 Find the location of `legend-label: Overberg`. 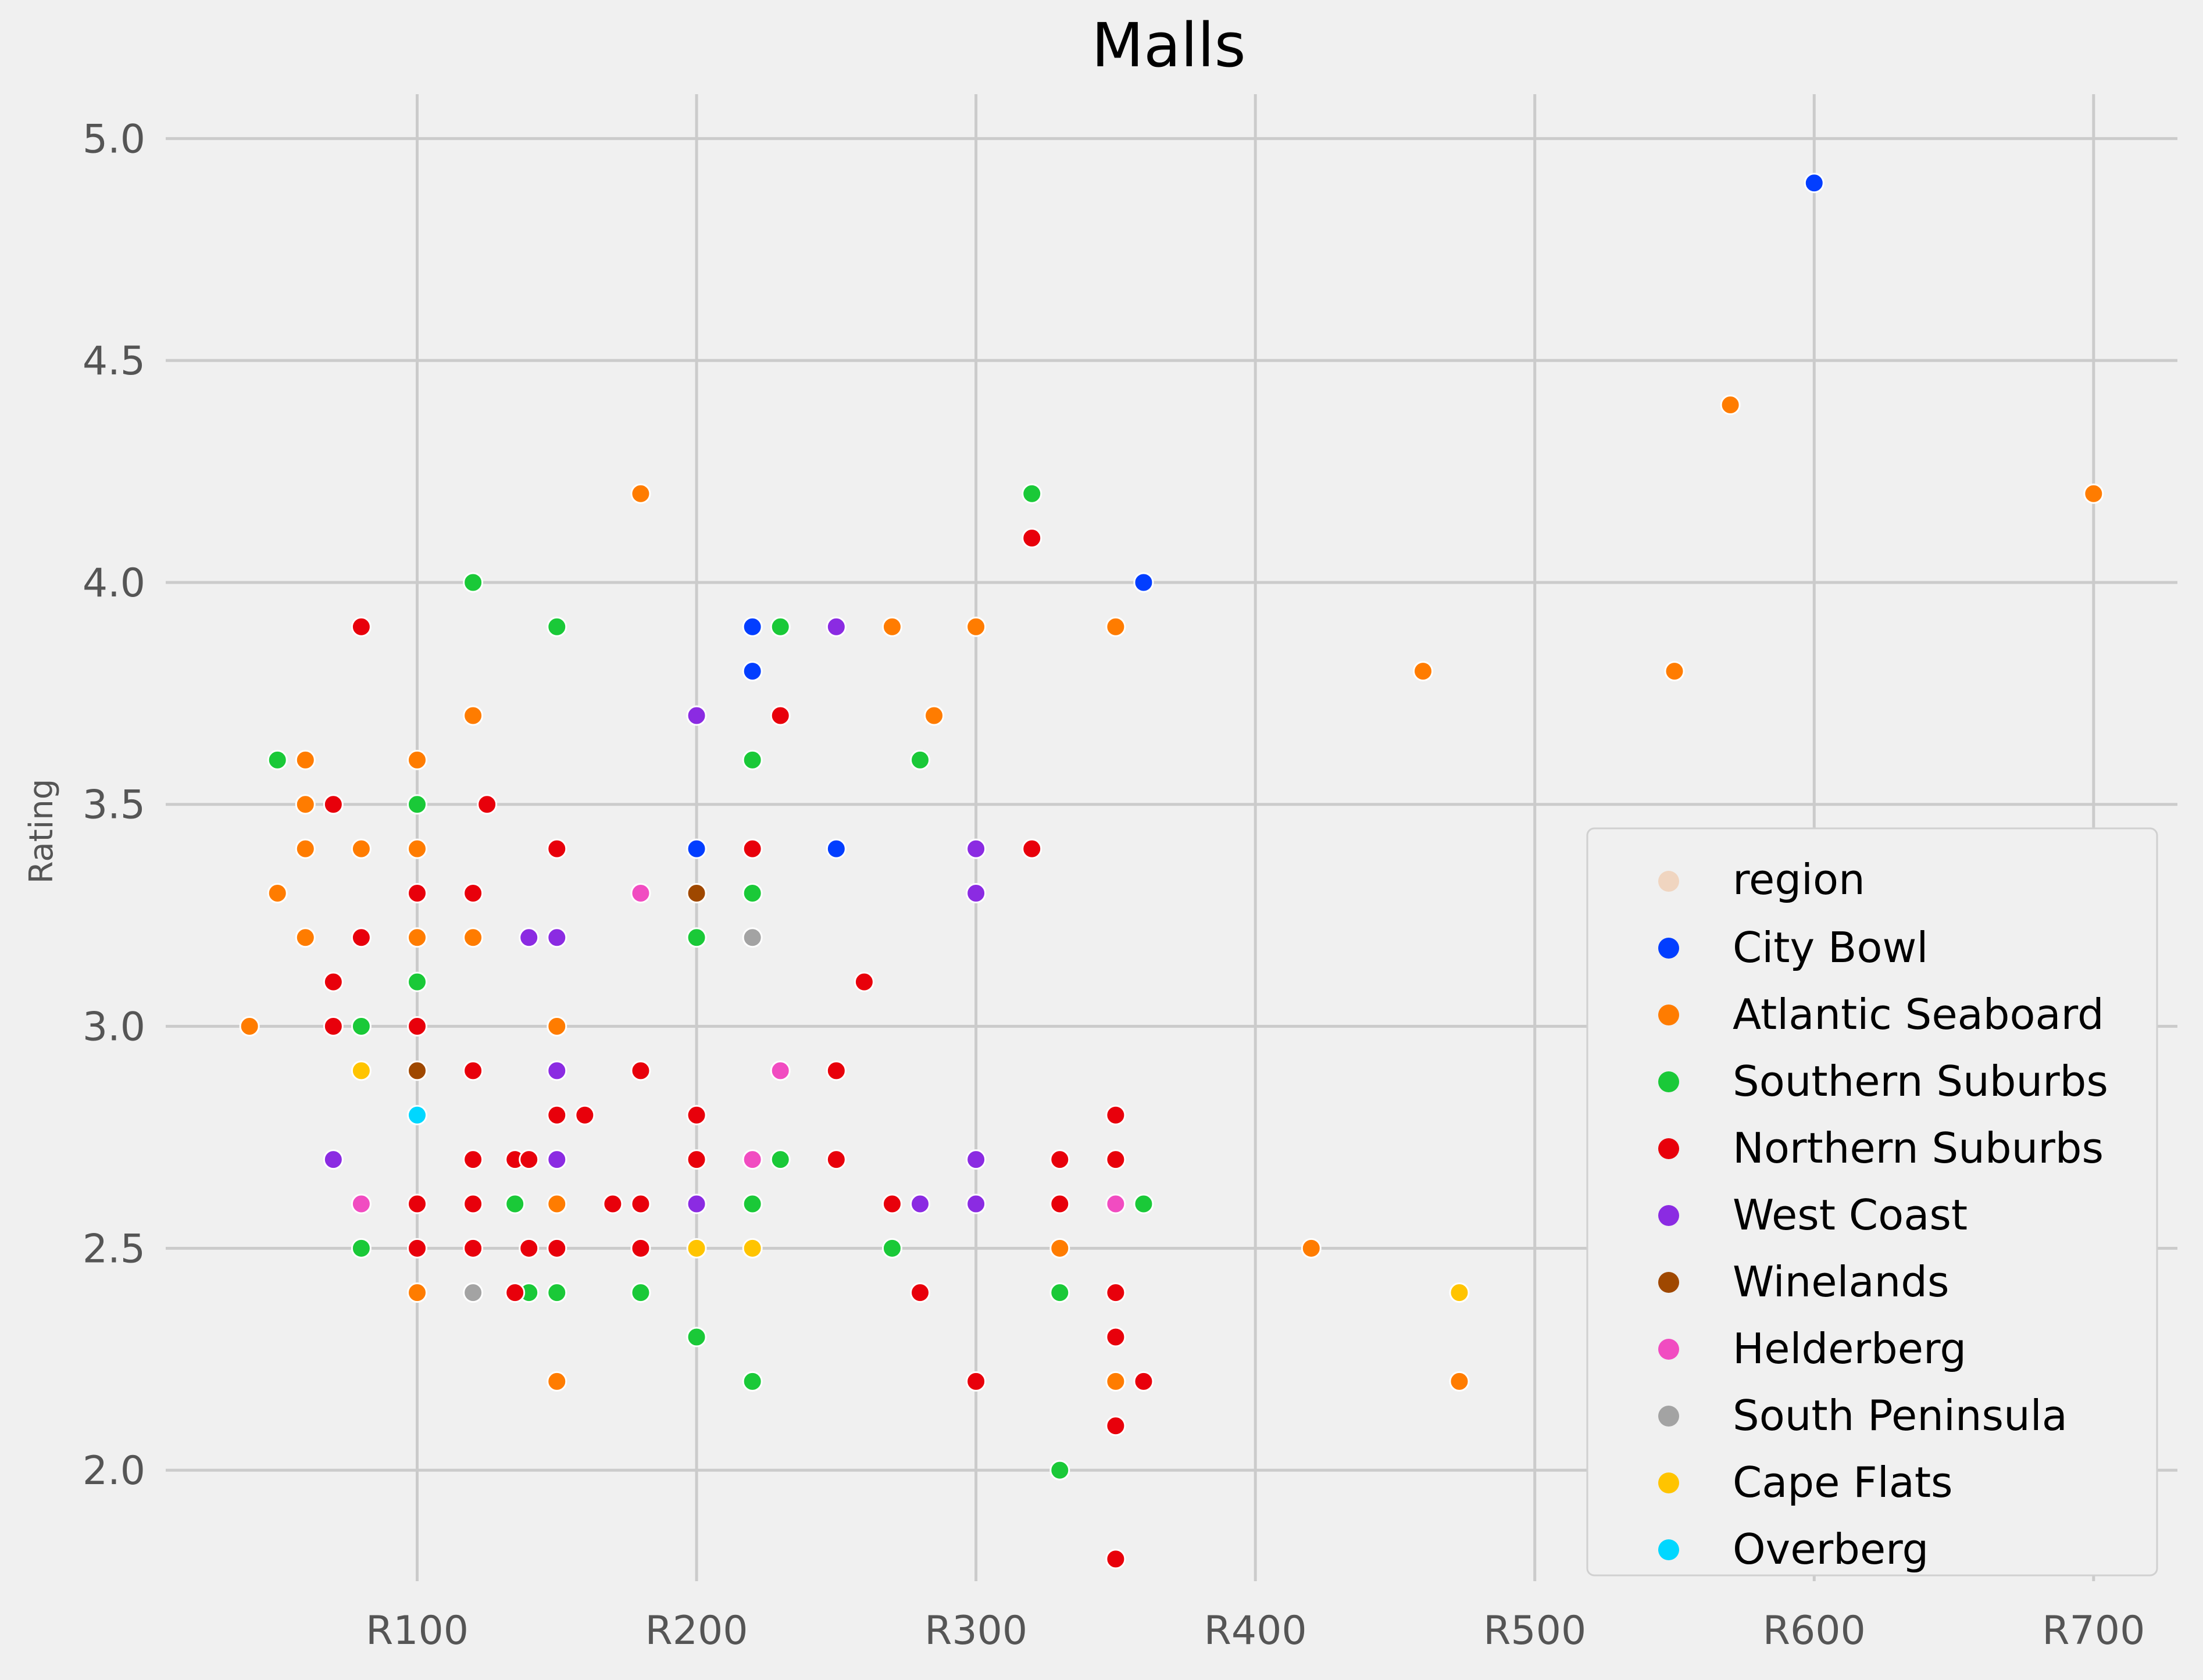

legend-label: Overberg is located at coordinates (1831, 1550).